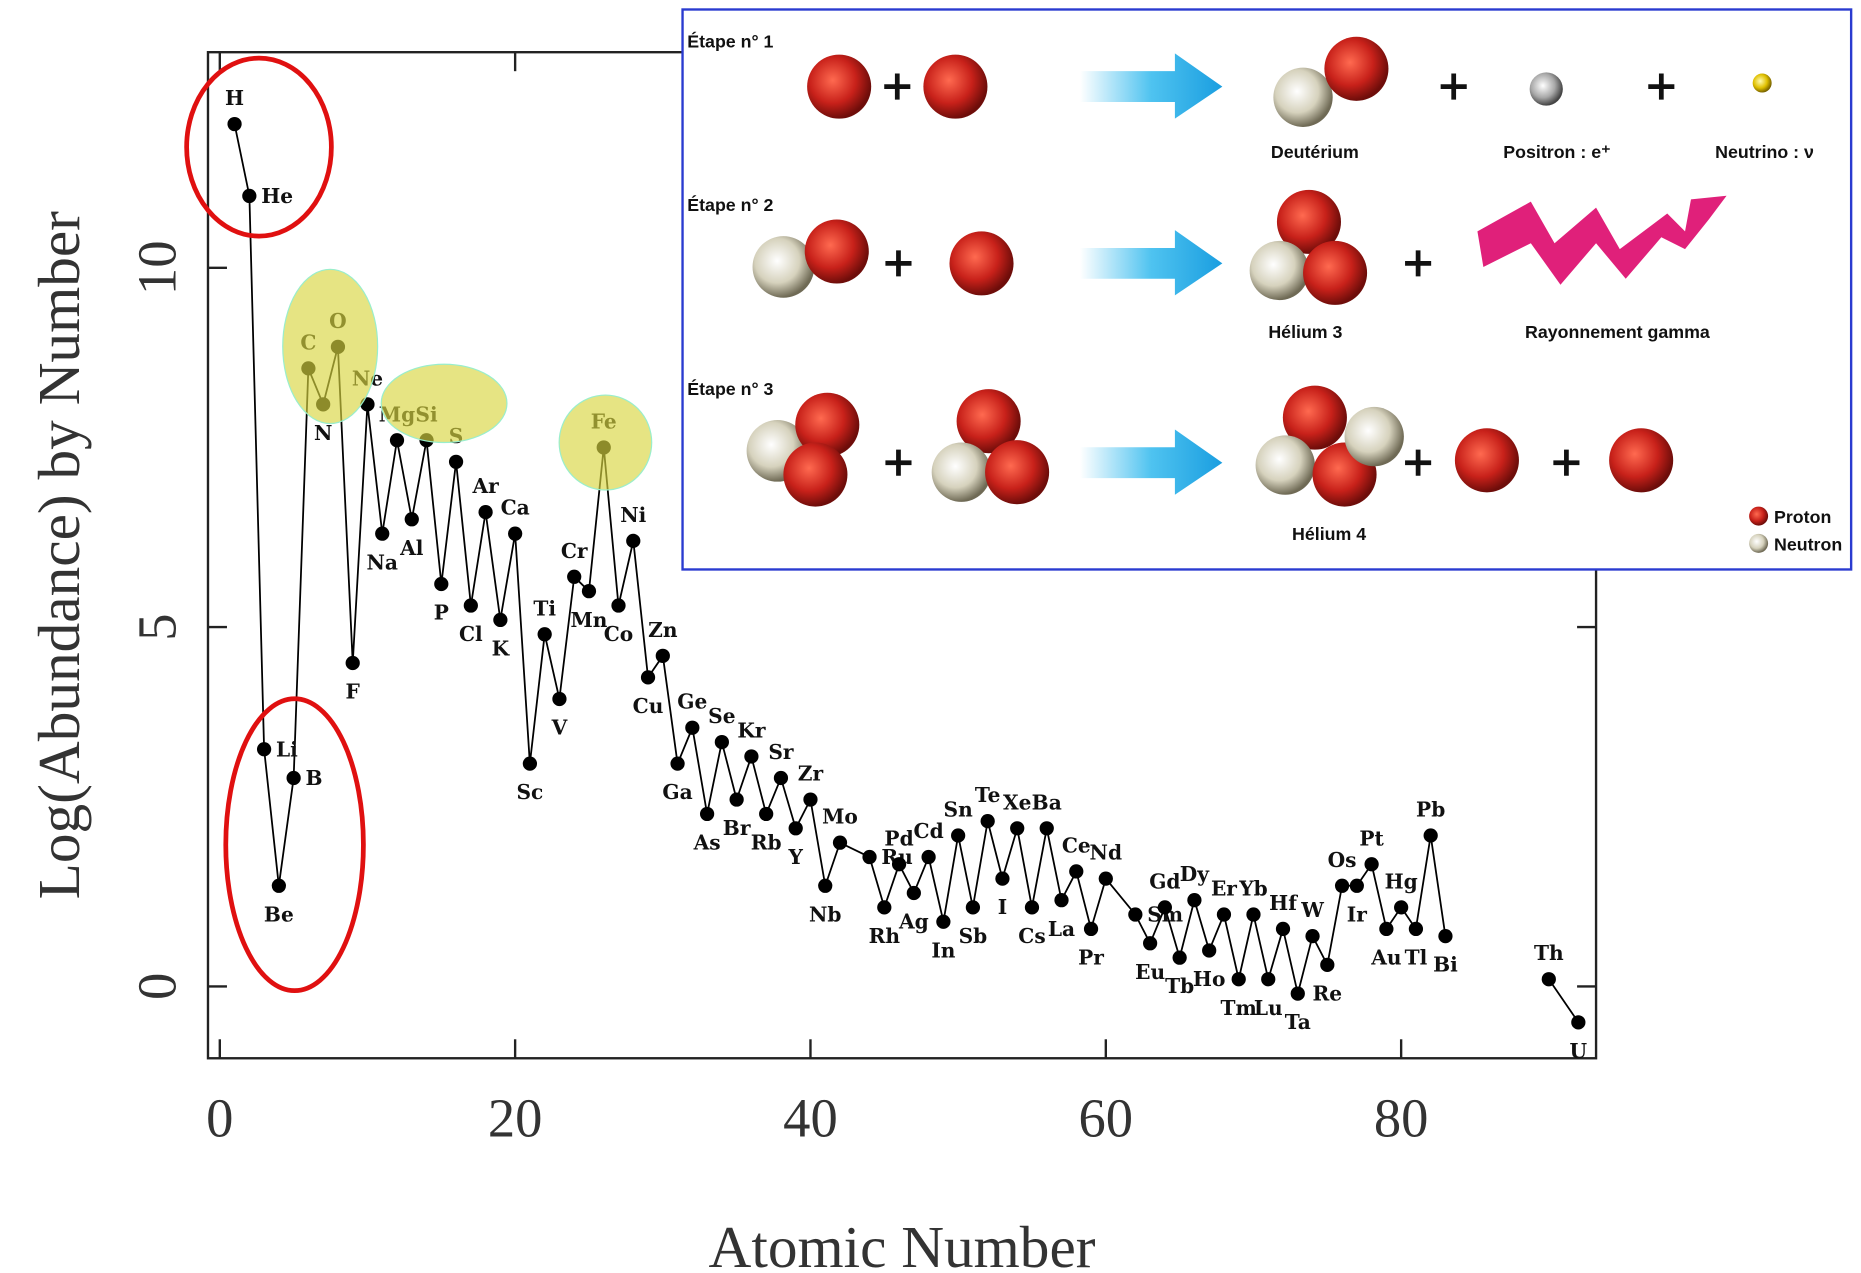 This screenshot has width=1861, height=1273. I want to click on point-label: Tm, so click(1239, 1008).